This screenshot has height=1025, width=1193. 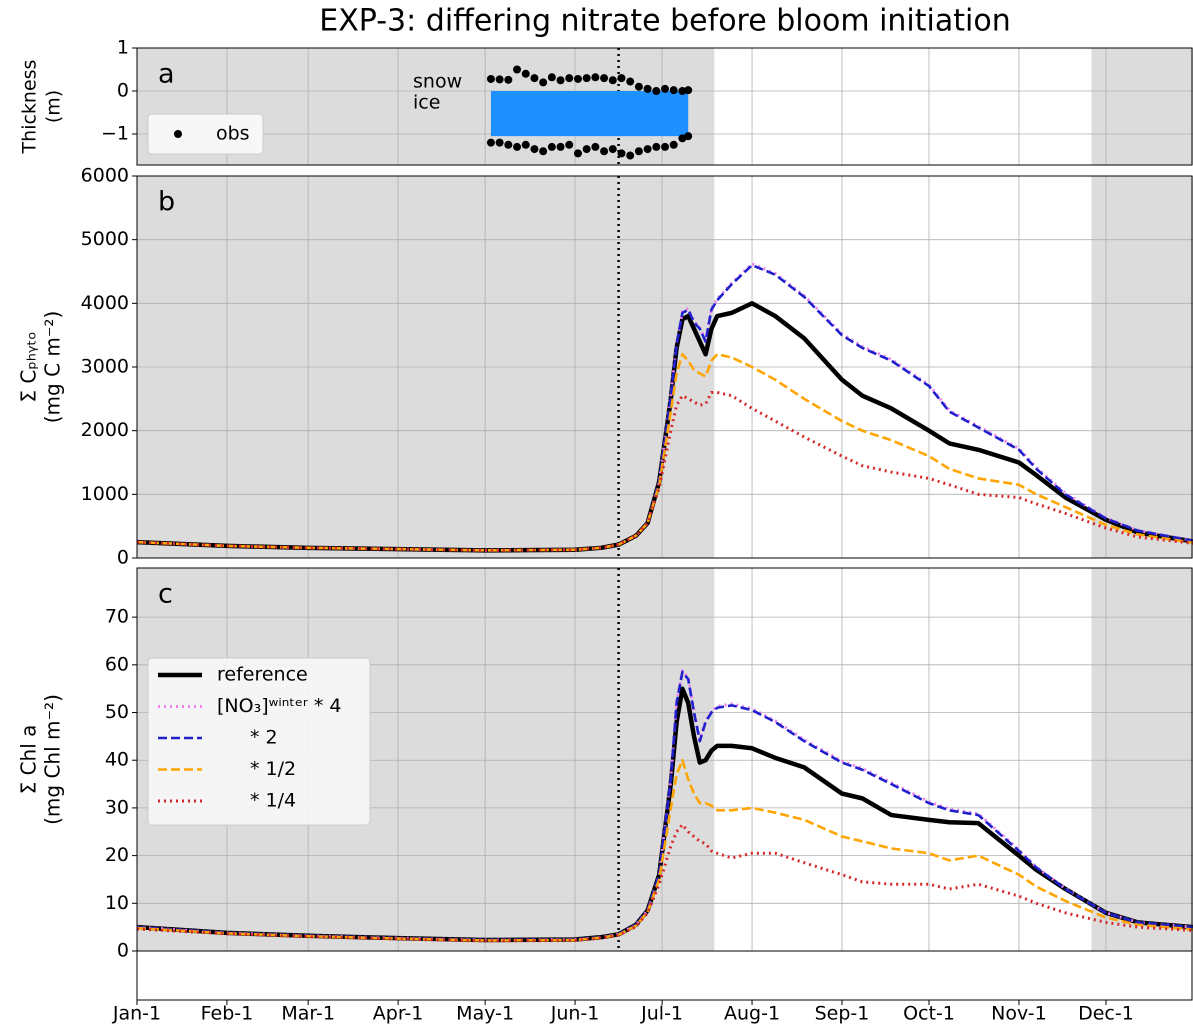 I want to click on panel-label: c, so click(x=165, y=594).